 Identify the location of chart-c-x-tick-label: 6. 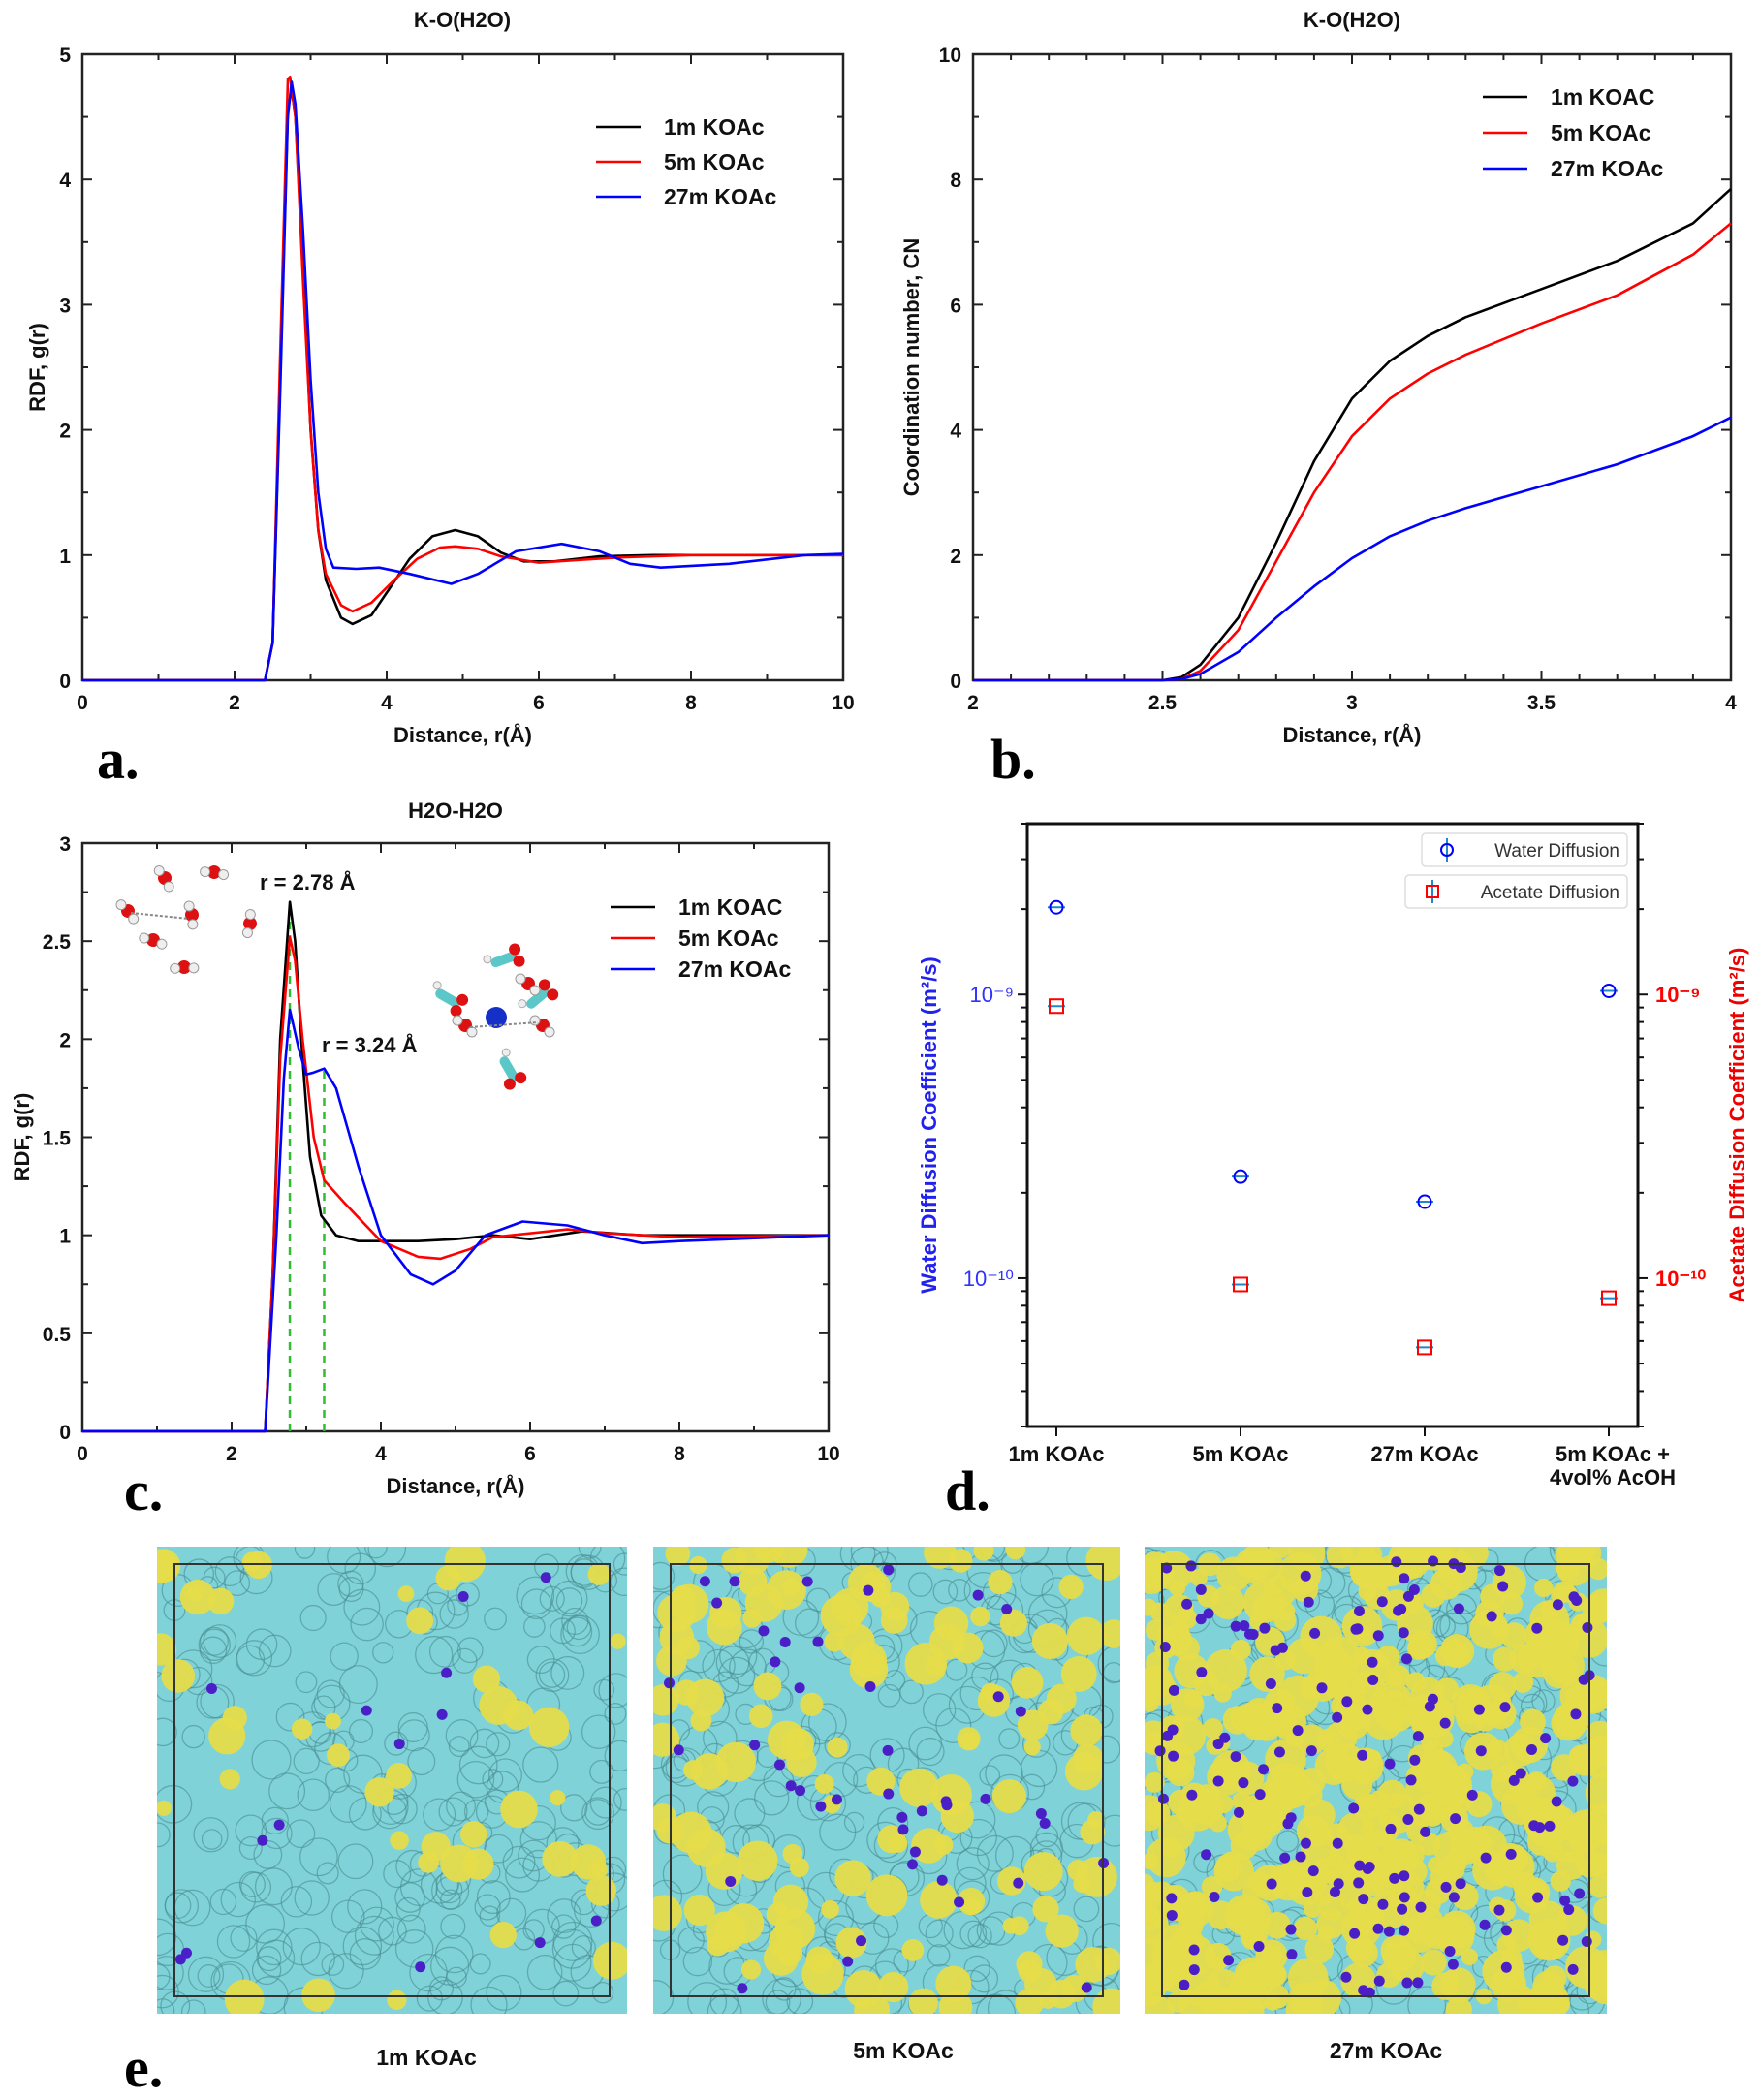
(530, 1454).